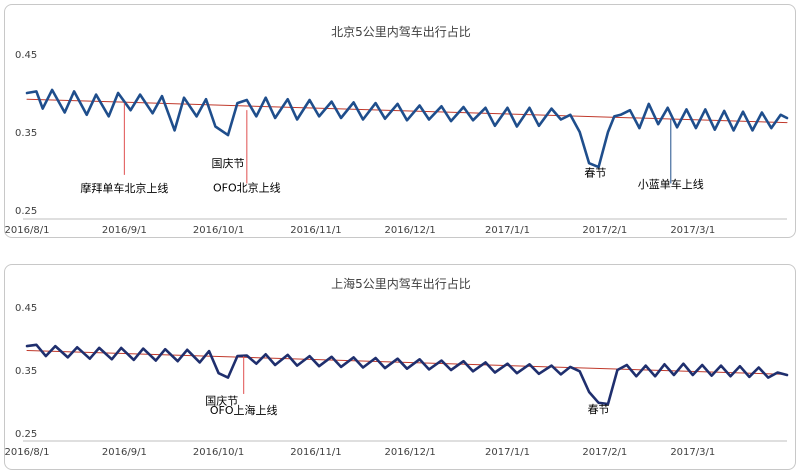  I want to click on series-line, so click(407, 374).